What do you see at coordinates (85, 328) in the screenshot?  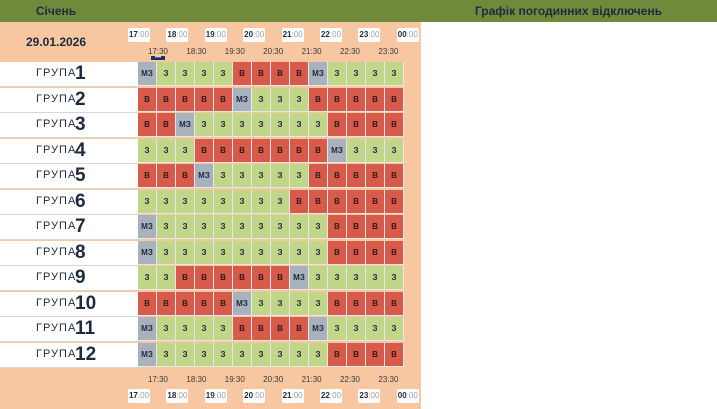 I see `group-number: 11` at bounding box center [85, 328].